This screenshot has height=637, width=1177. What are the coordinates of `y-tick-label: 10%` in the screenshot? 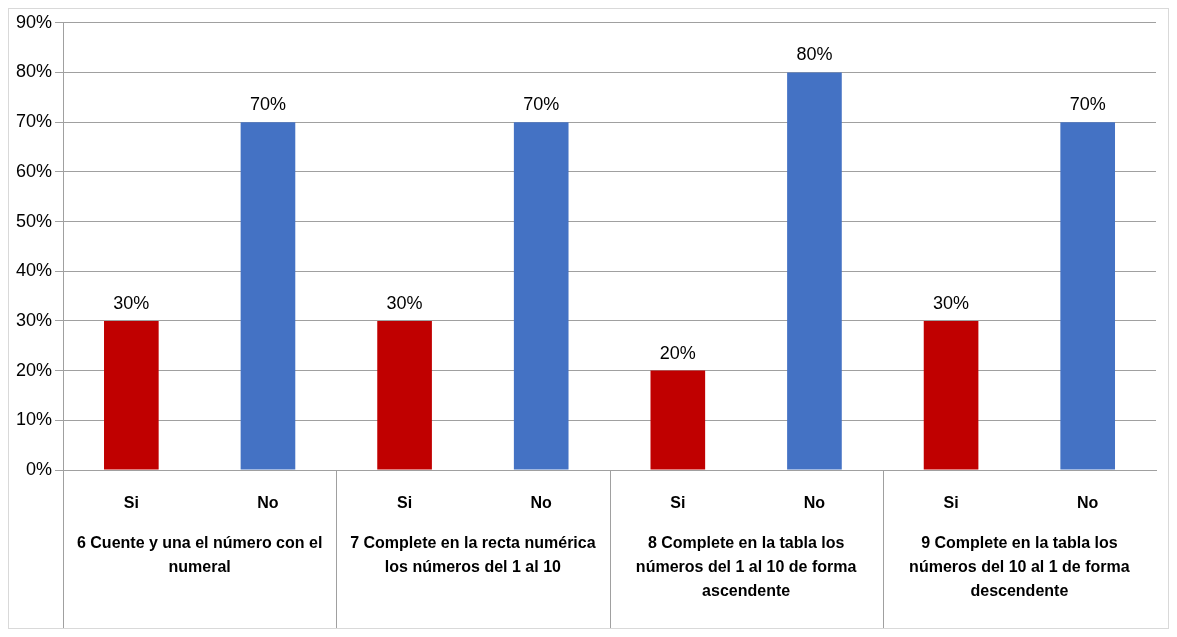 It's located at (34, 419).